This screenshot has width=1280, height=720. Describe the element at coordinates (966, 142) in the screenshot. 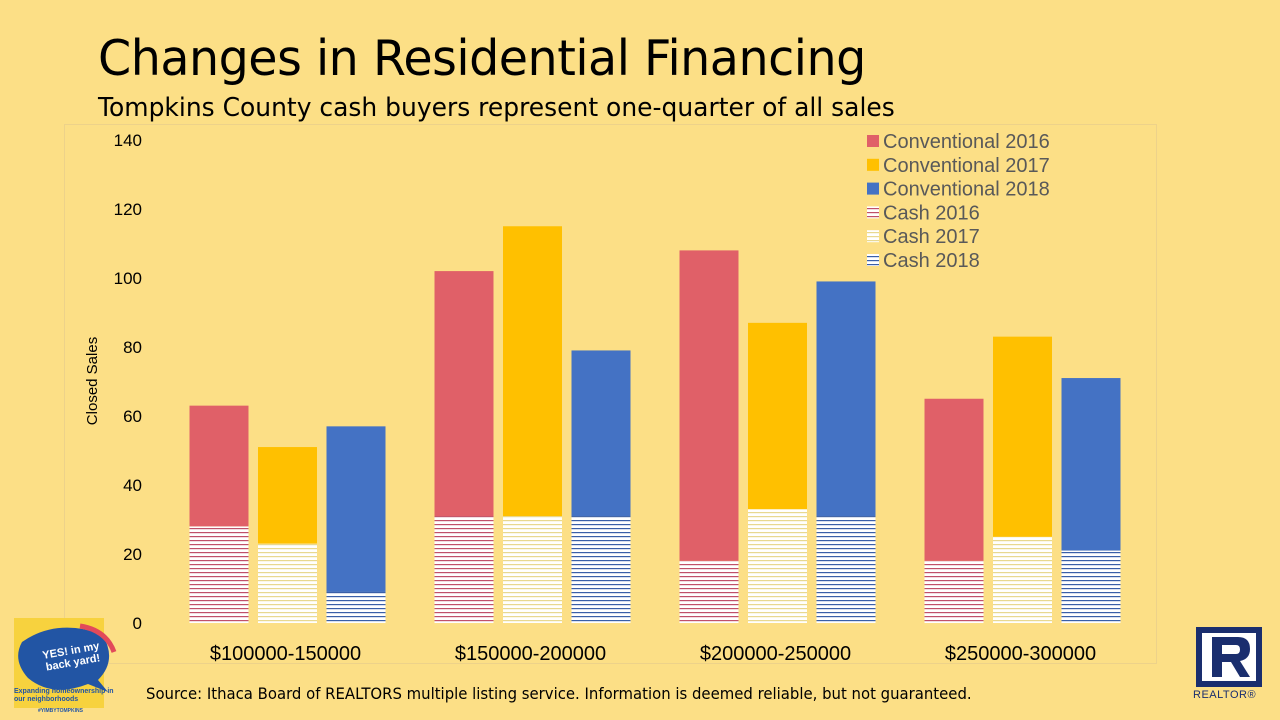

I see `legend-label: Conventional 2016` at that location.